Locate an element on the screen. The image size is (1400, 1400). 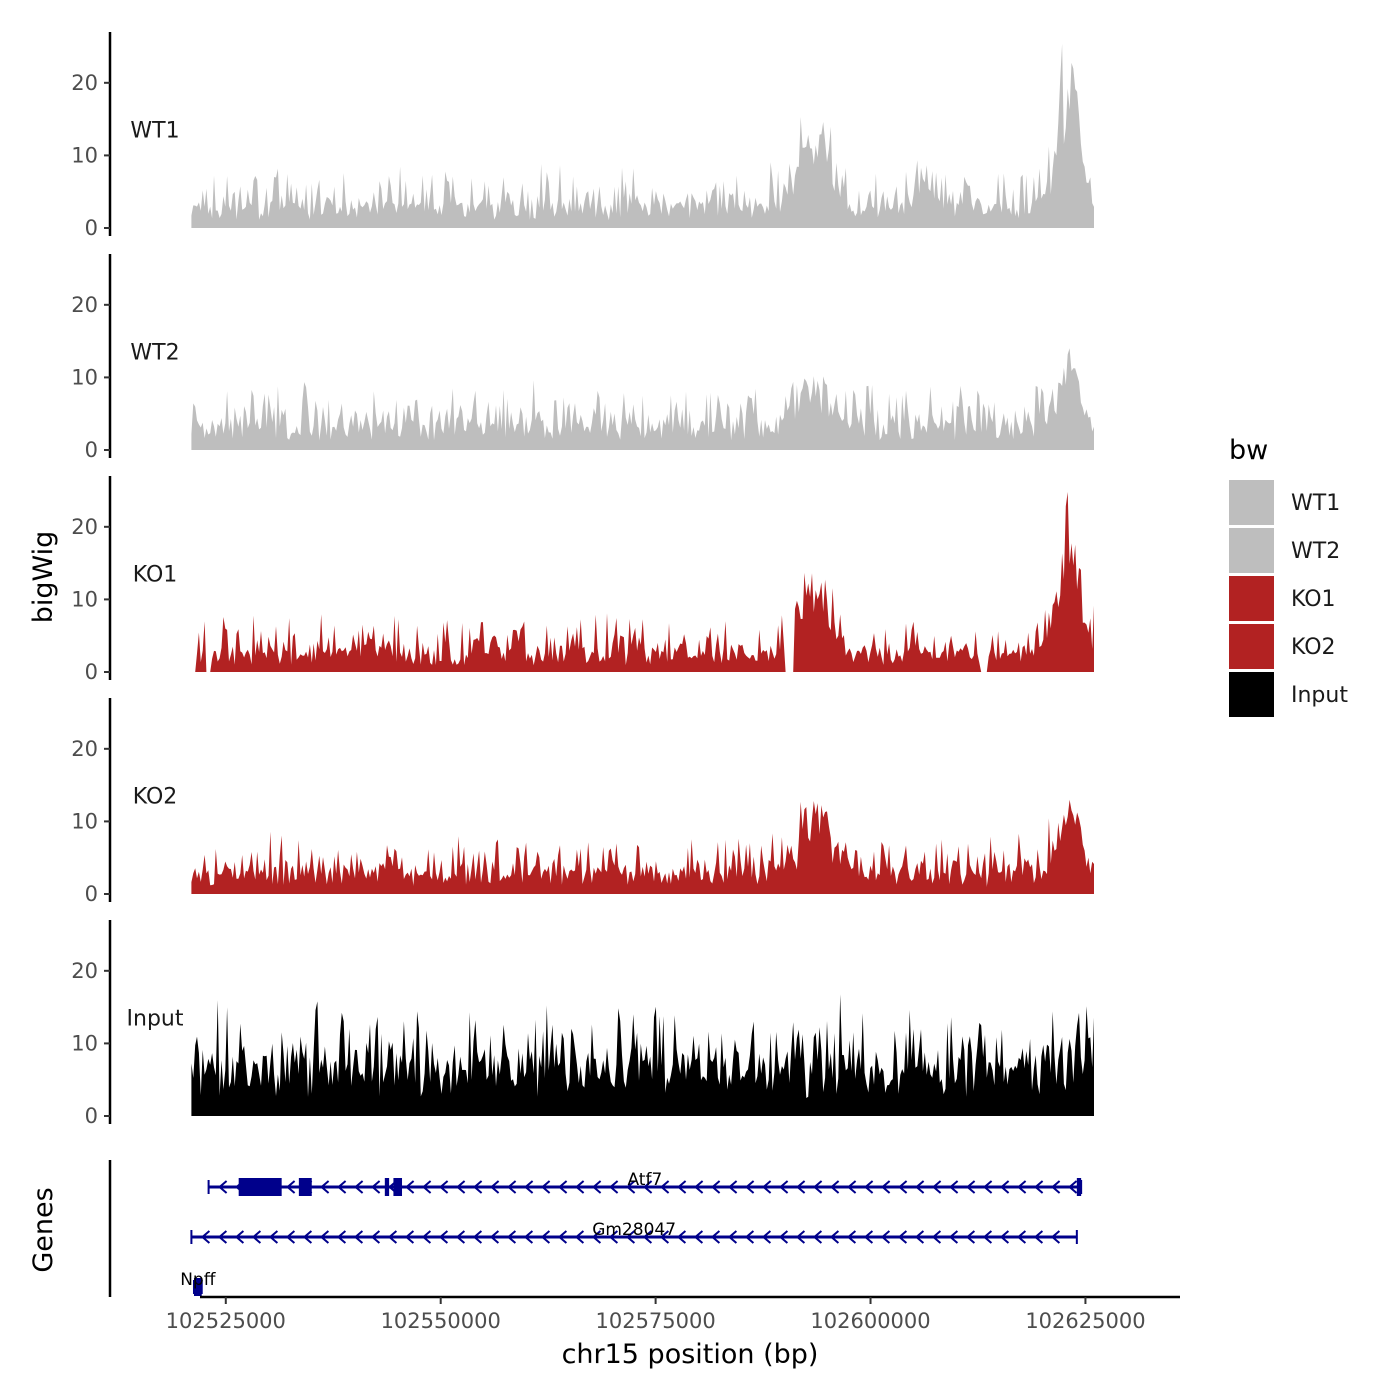
gene-label: Atf7 is located at coordinates (644, 1180).